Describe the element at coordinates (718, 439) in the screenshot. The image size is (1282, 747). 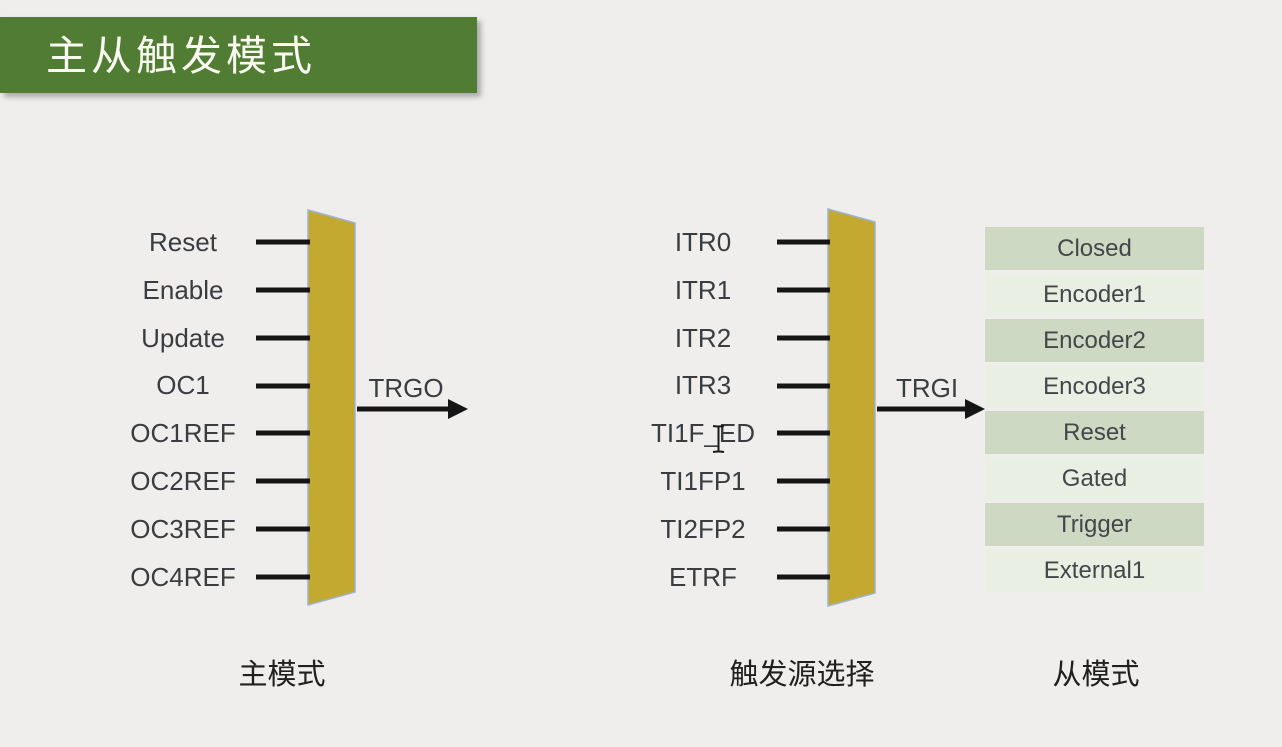
I see `text-cursor-icon` at that location.